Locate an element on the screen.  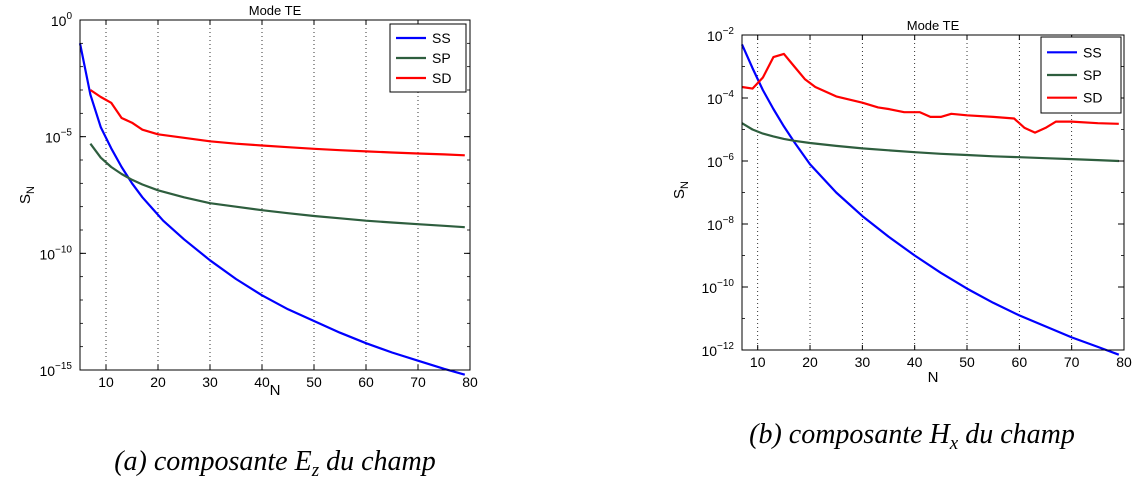
caption-a-prefix: (a) composante is located at coordinates (204, 461).